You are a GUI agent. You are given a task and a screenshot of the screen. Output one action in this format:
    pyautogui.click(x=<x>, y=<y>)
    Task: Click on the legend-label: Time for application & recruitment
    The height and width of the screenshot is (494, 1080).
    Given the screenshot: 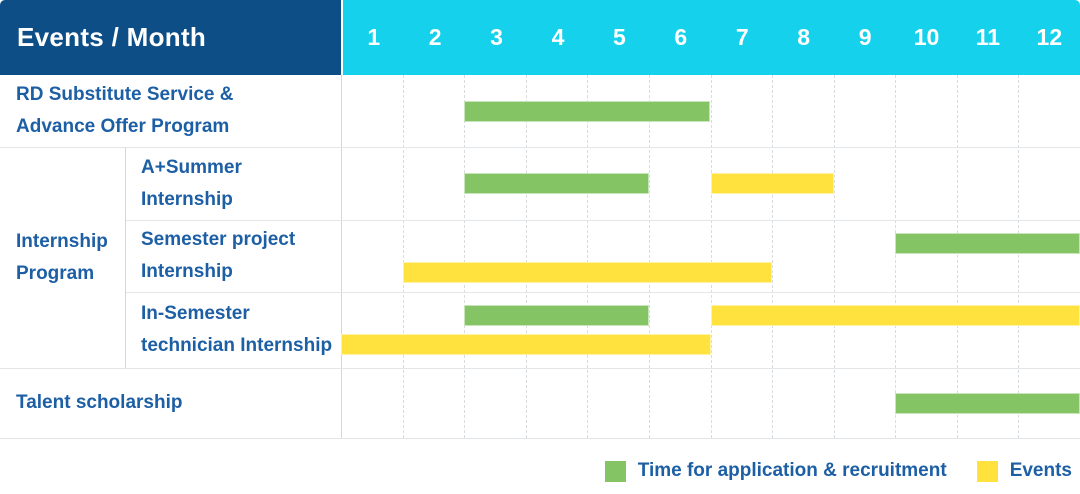 What is the action you would take?
    pyautogui.click(x=792, y=470)
    